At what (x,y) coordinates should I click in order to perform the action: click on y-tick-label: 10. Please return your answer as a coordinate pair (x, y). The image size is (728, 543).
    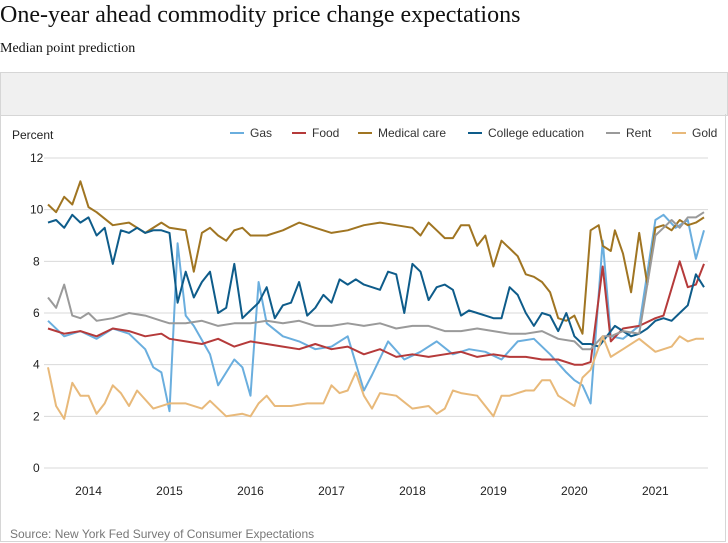
    Looking at the image, I should click on (37, 210).